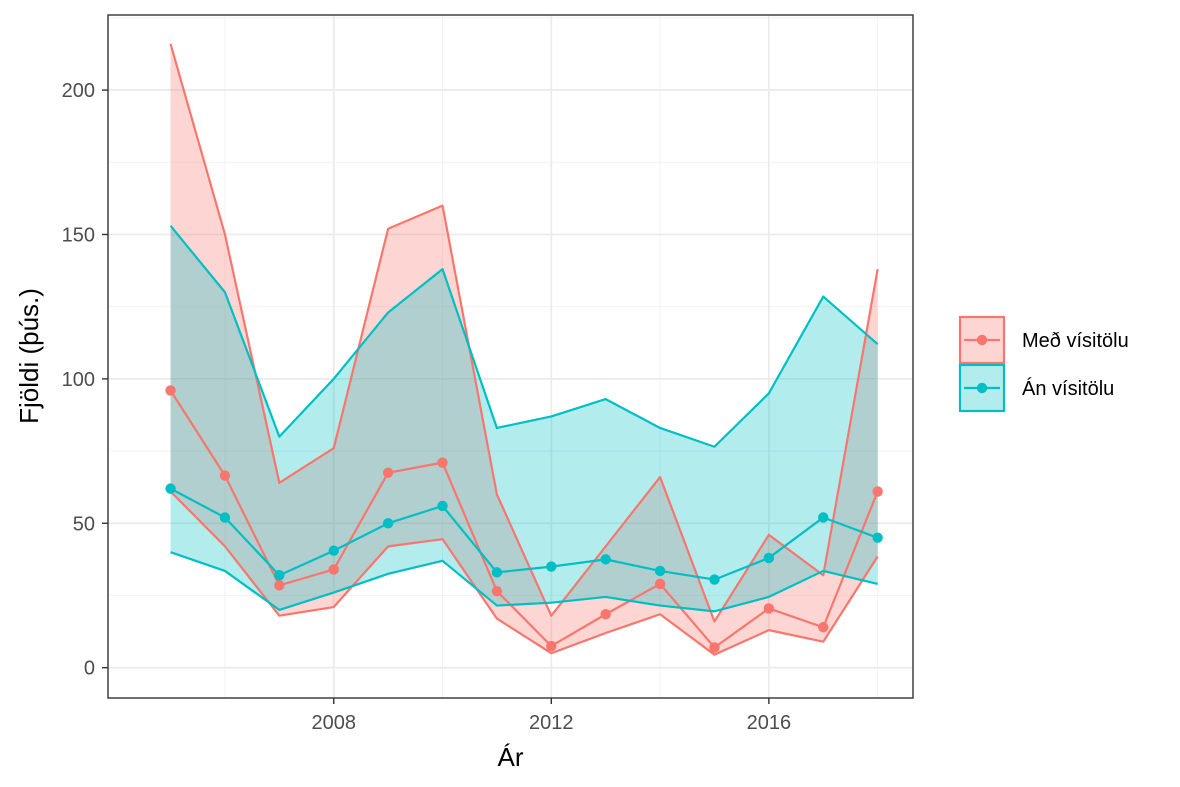 The height and width of the screenshot is (787, 1180). I want to click on y-tick-label: 50, so click(84, 524).